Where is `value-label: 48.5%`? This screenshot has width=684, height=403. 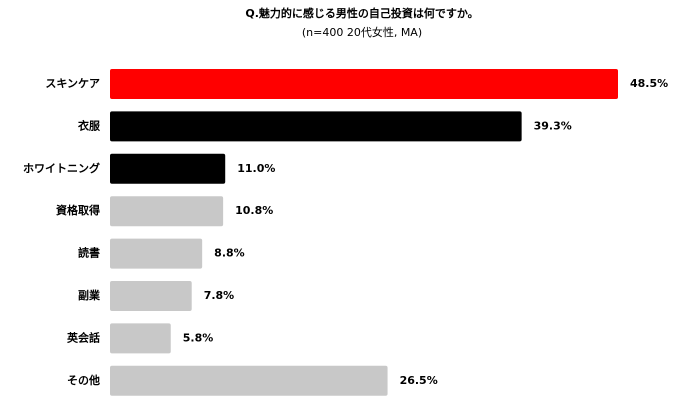 value-label: 48.5% is located at coordinates (649, 83).